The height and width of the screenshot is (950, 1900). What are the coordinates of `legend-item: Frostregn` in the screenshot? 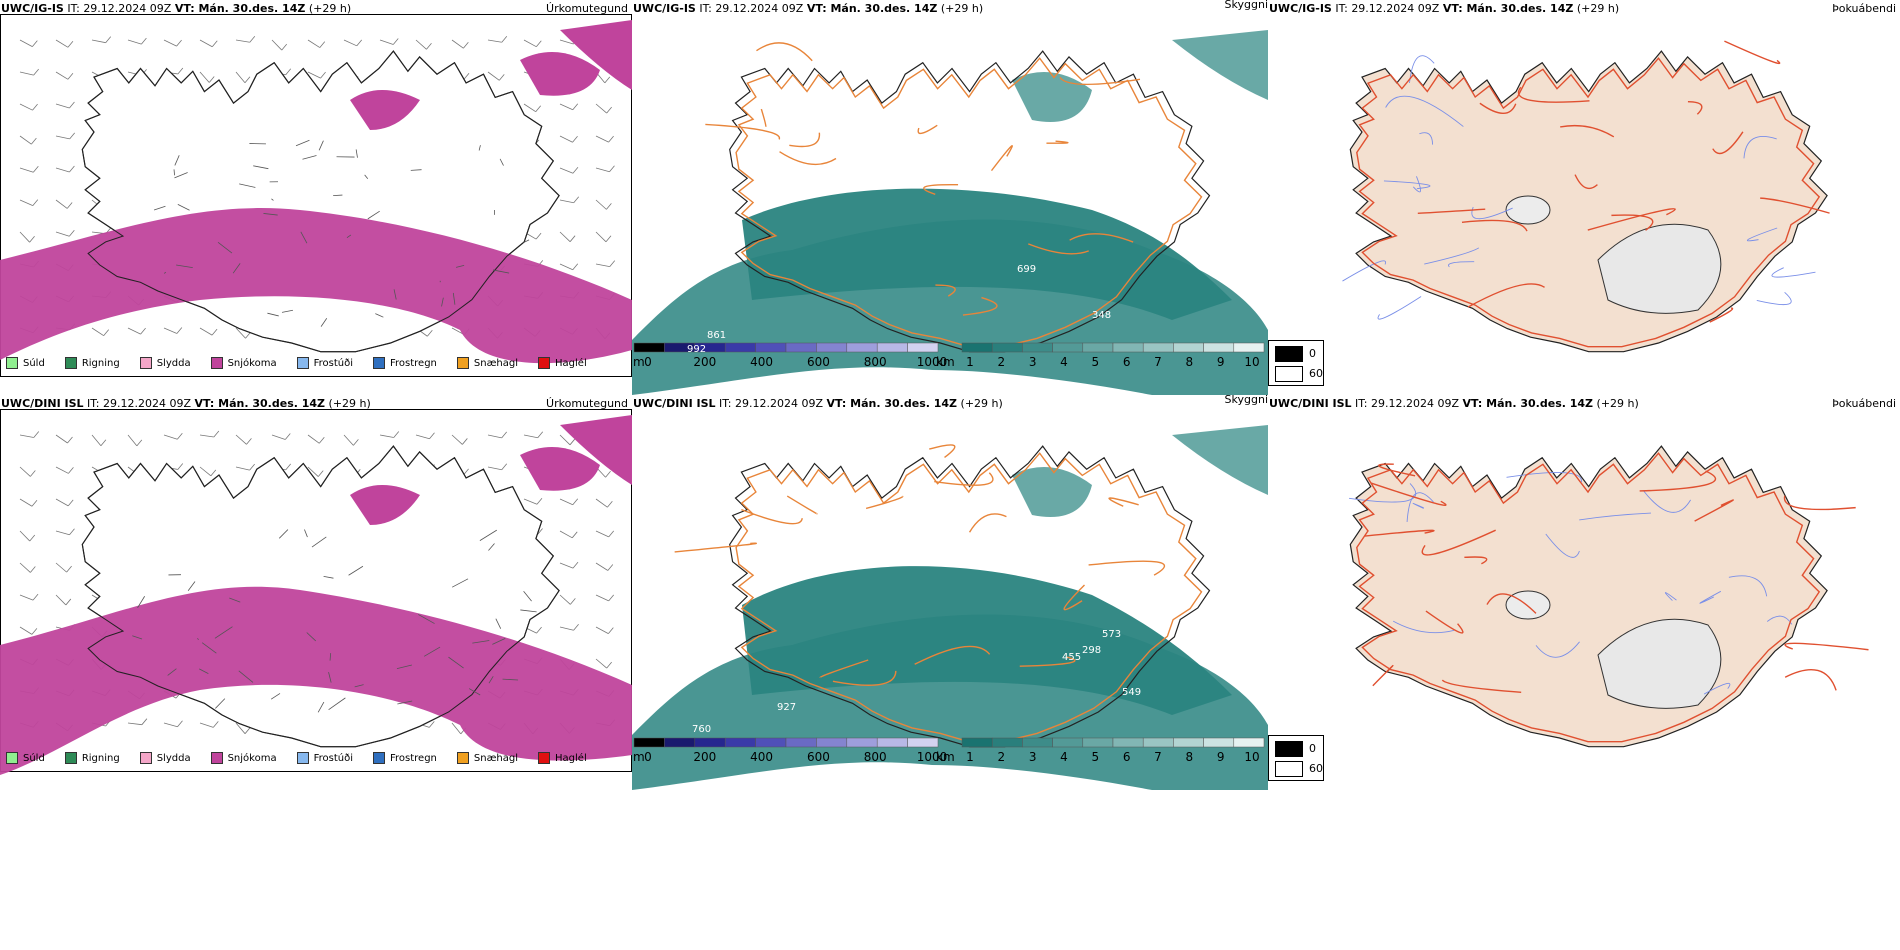 It's located at (402, 758).